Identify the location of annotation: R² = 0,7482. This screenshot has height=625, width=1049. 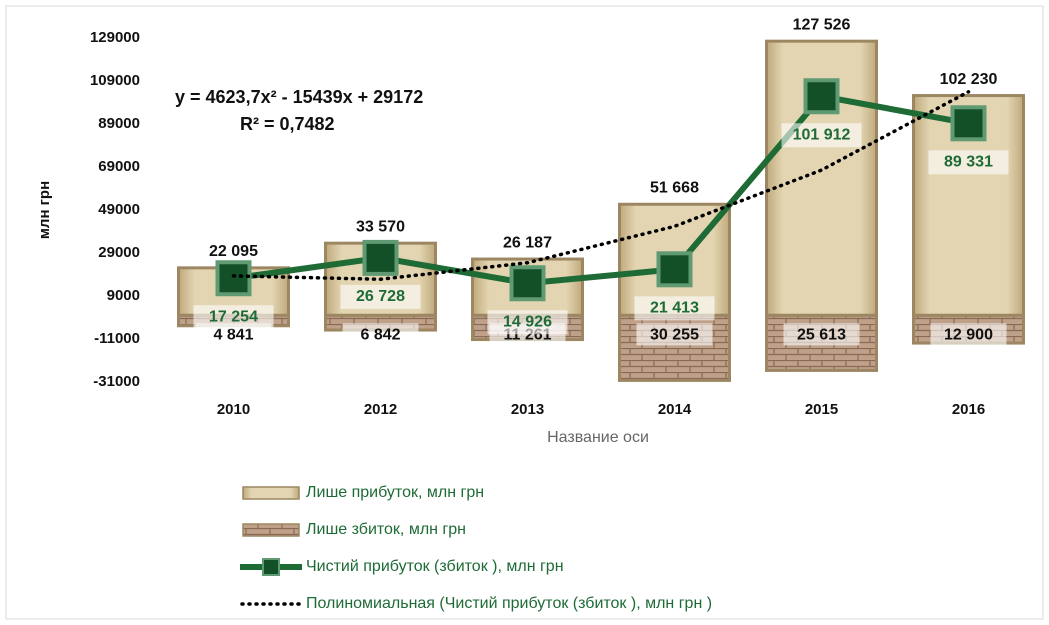
(287, 124).